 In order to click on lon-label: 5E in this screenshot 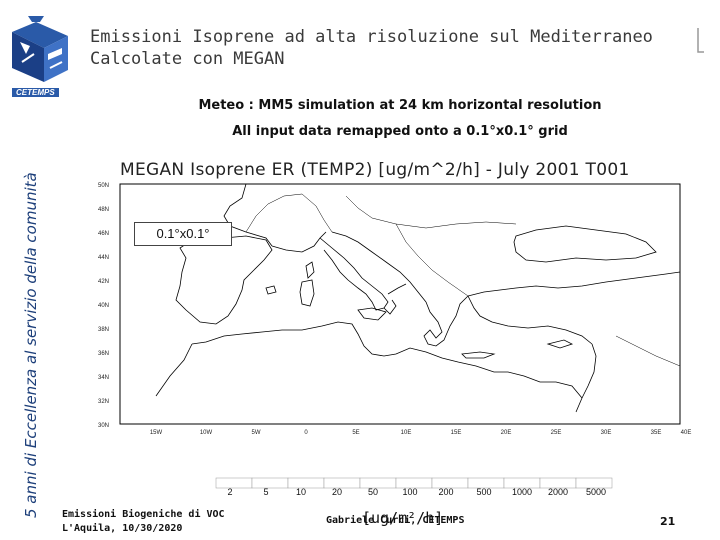, I will do `click(355, 433)`.